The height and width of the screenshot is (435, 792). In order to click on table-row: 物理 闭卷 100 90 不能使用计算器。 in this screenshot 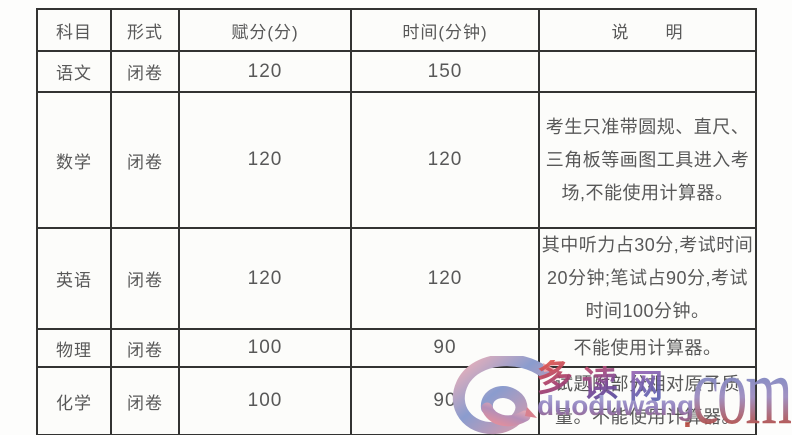, I will do `click(396, 348)`.